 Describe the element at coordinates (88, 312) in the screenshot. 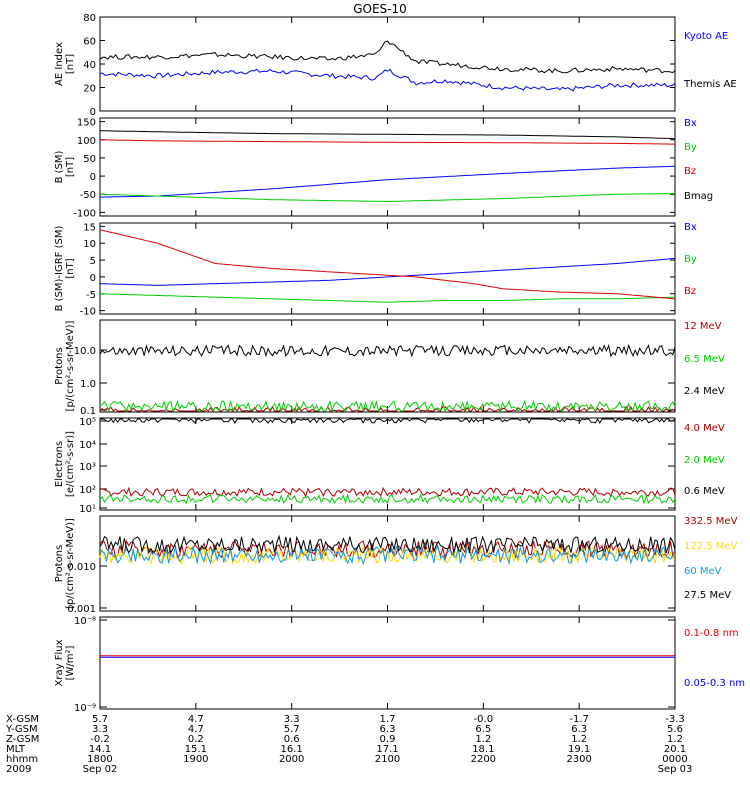

I see `ytick-label: -10` at that location.